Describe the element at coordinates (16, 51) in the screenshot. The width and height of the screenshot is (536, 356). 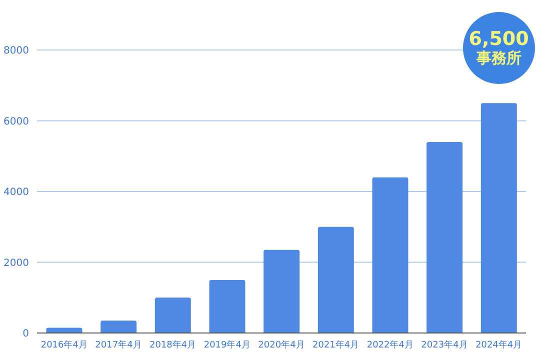
I see `y-tick-label: 8000` at that location.